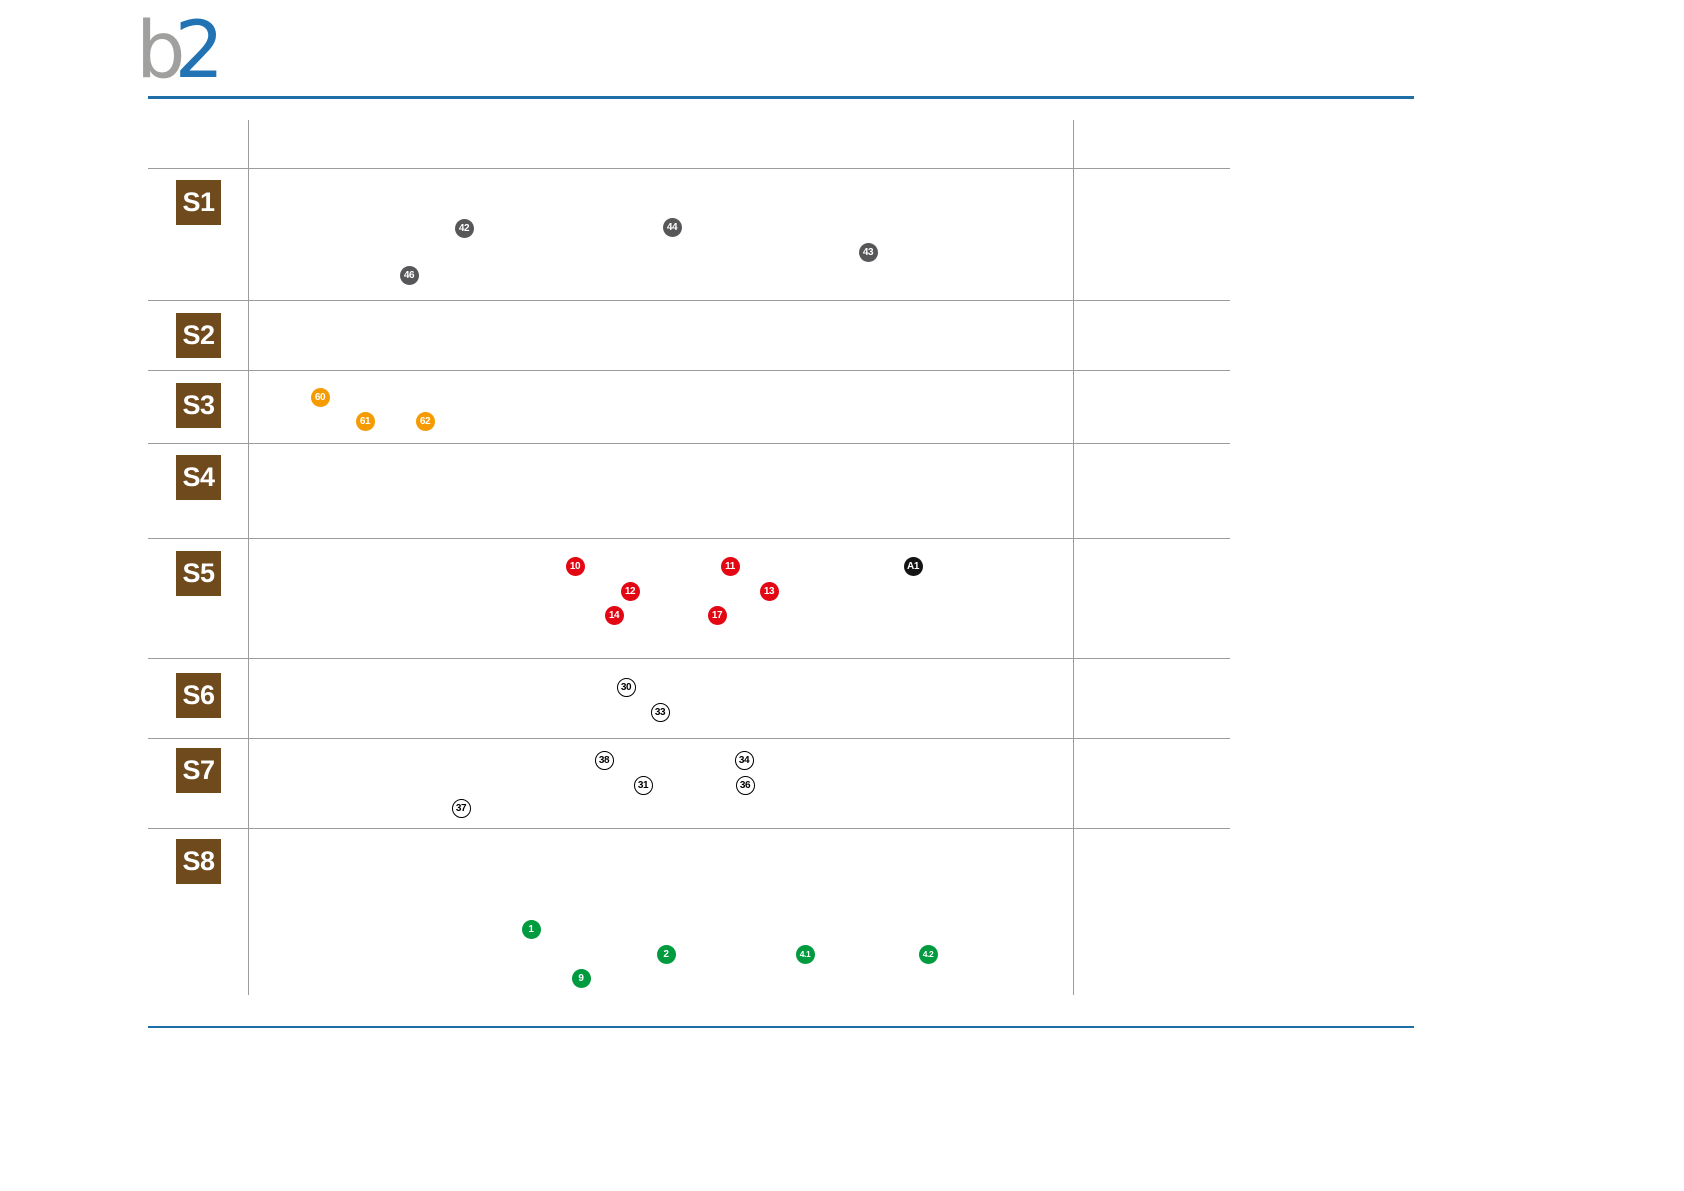 This screenshot has height=1191, width=1684. I want to click on logo-letter-b: b, so click(161, 51).